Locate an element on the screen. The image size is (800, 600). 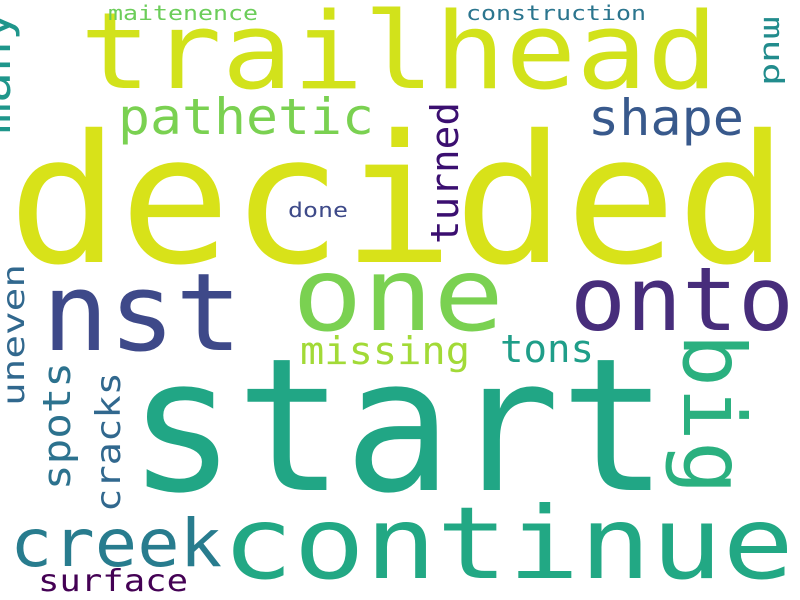
word-missing: missing is located at coordinates (385, 351).